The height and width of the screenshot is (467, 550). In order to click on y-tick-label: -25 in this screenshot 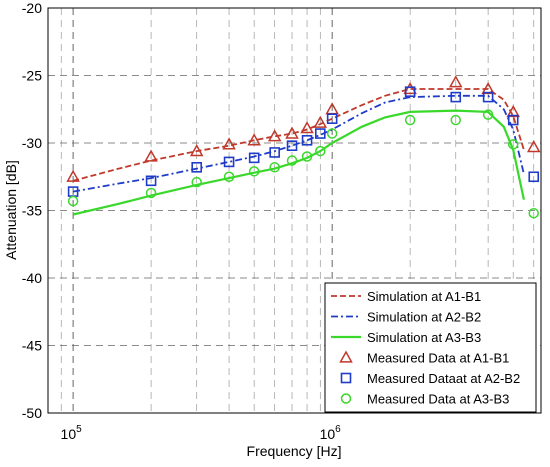, I will do `click(32, 76)`.